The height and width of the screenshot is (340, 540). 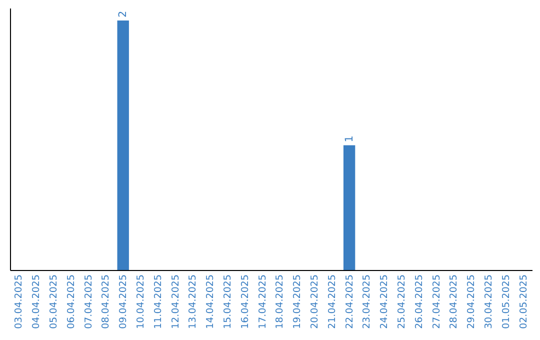 What do you see at coordinates (367, 301) in the screenshot?
I see `x-tick-label: 23.04.2025` at bounding box center [367, 301].